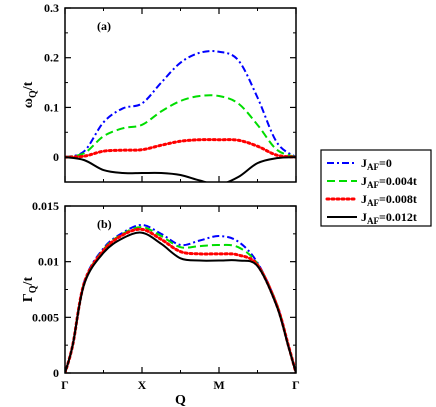 Image resolution: width=436 pixels, height=407 pixels. I want to click on xtick-label-3: Γ, so click(296, 385).